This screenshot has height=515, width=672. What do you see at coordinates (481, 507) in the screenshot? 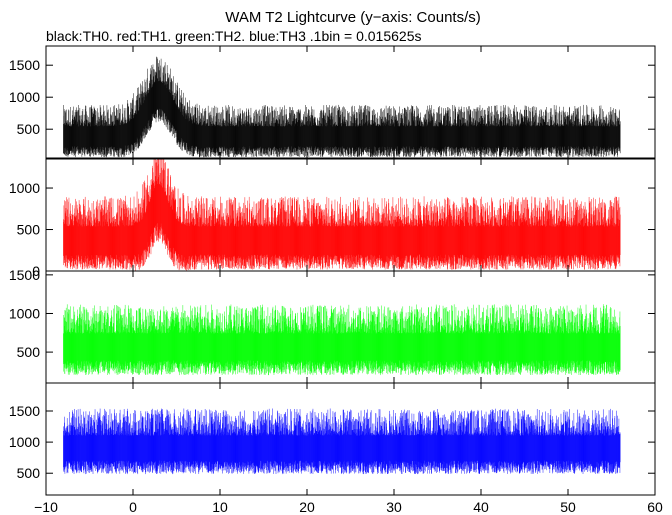
I see `x-tick-label: 40` at bounding box center [481, 507].